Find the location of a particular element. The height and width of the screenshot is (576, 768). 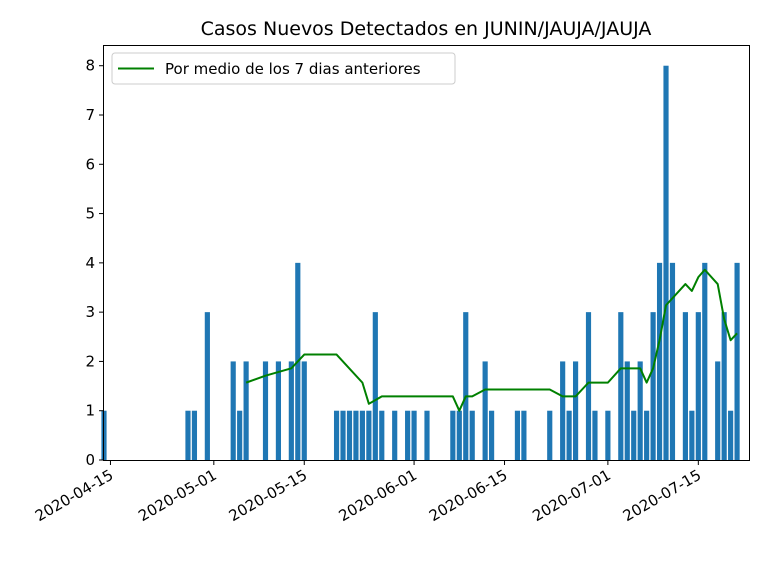

legend-box is located at coordinates (283, 68).